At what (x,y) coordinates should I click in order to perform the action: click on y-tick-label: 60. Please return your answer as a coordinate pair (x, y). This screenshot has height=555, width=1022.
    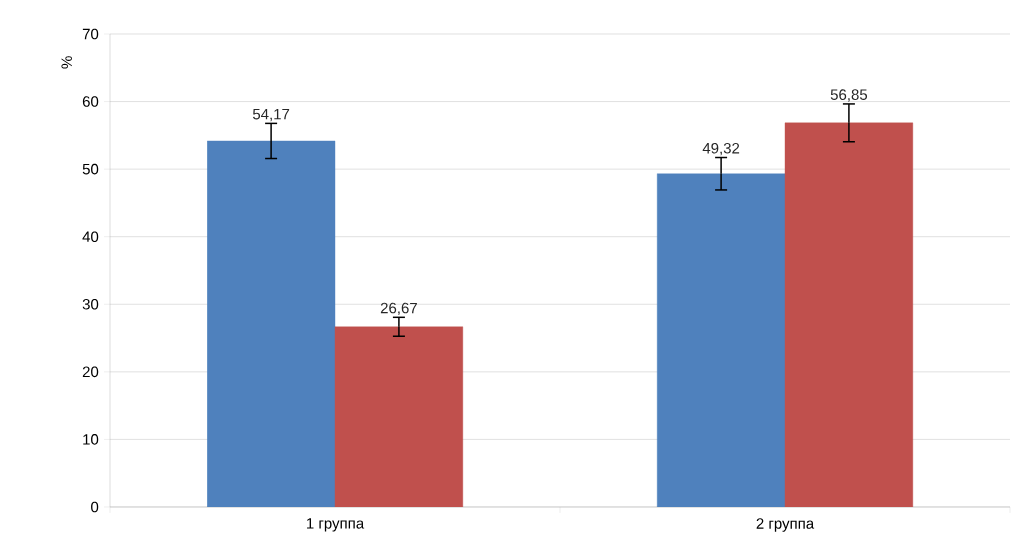
    Looking at the image, I should click on (90, 101).